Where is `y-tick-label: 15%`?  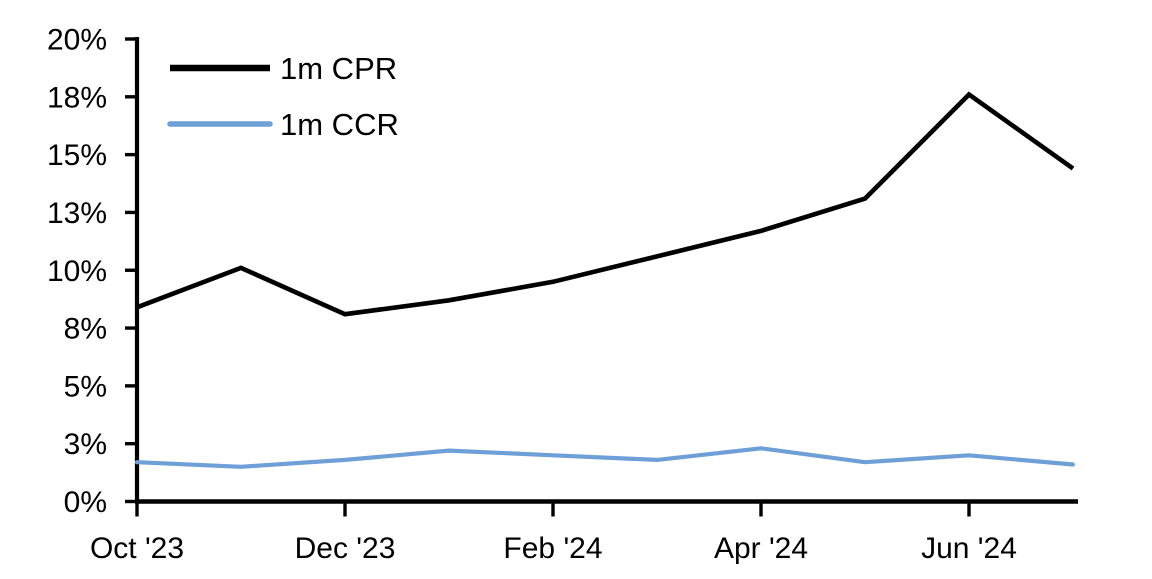 y-tick-label: 15% is located at coordinates (77, 155).